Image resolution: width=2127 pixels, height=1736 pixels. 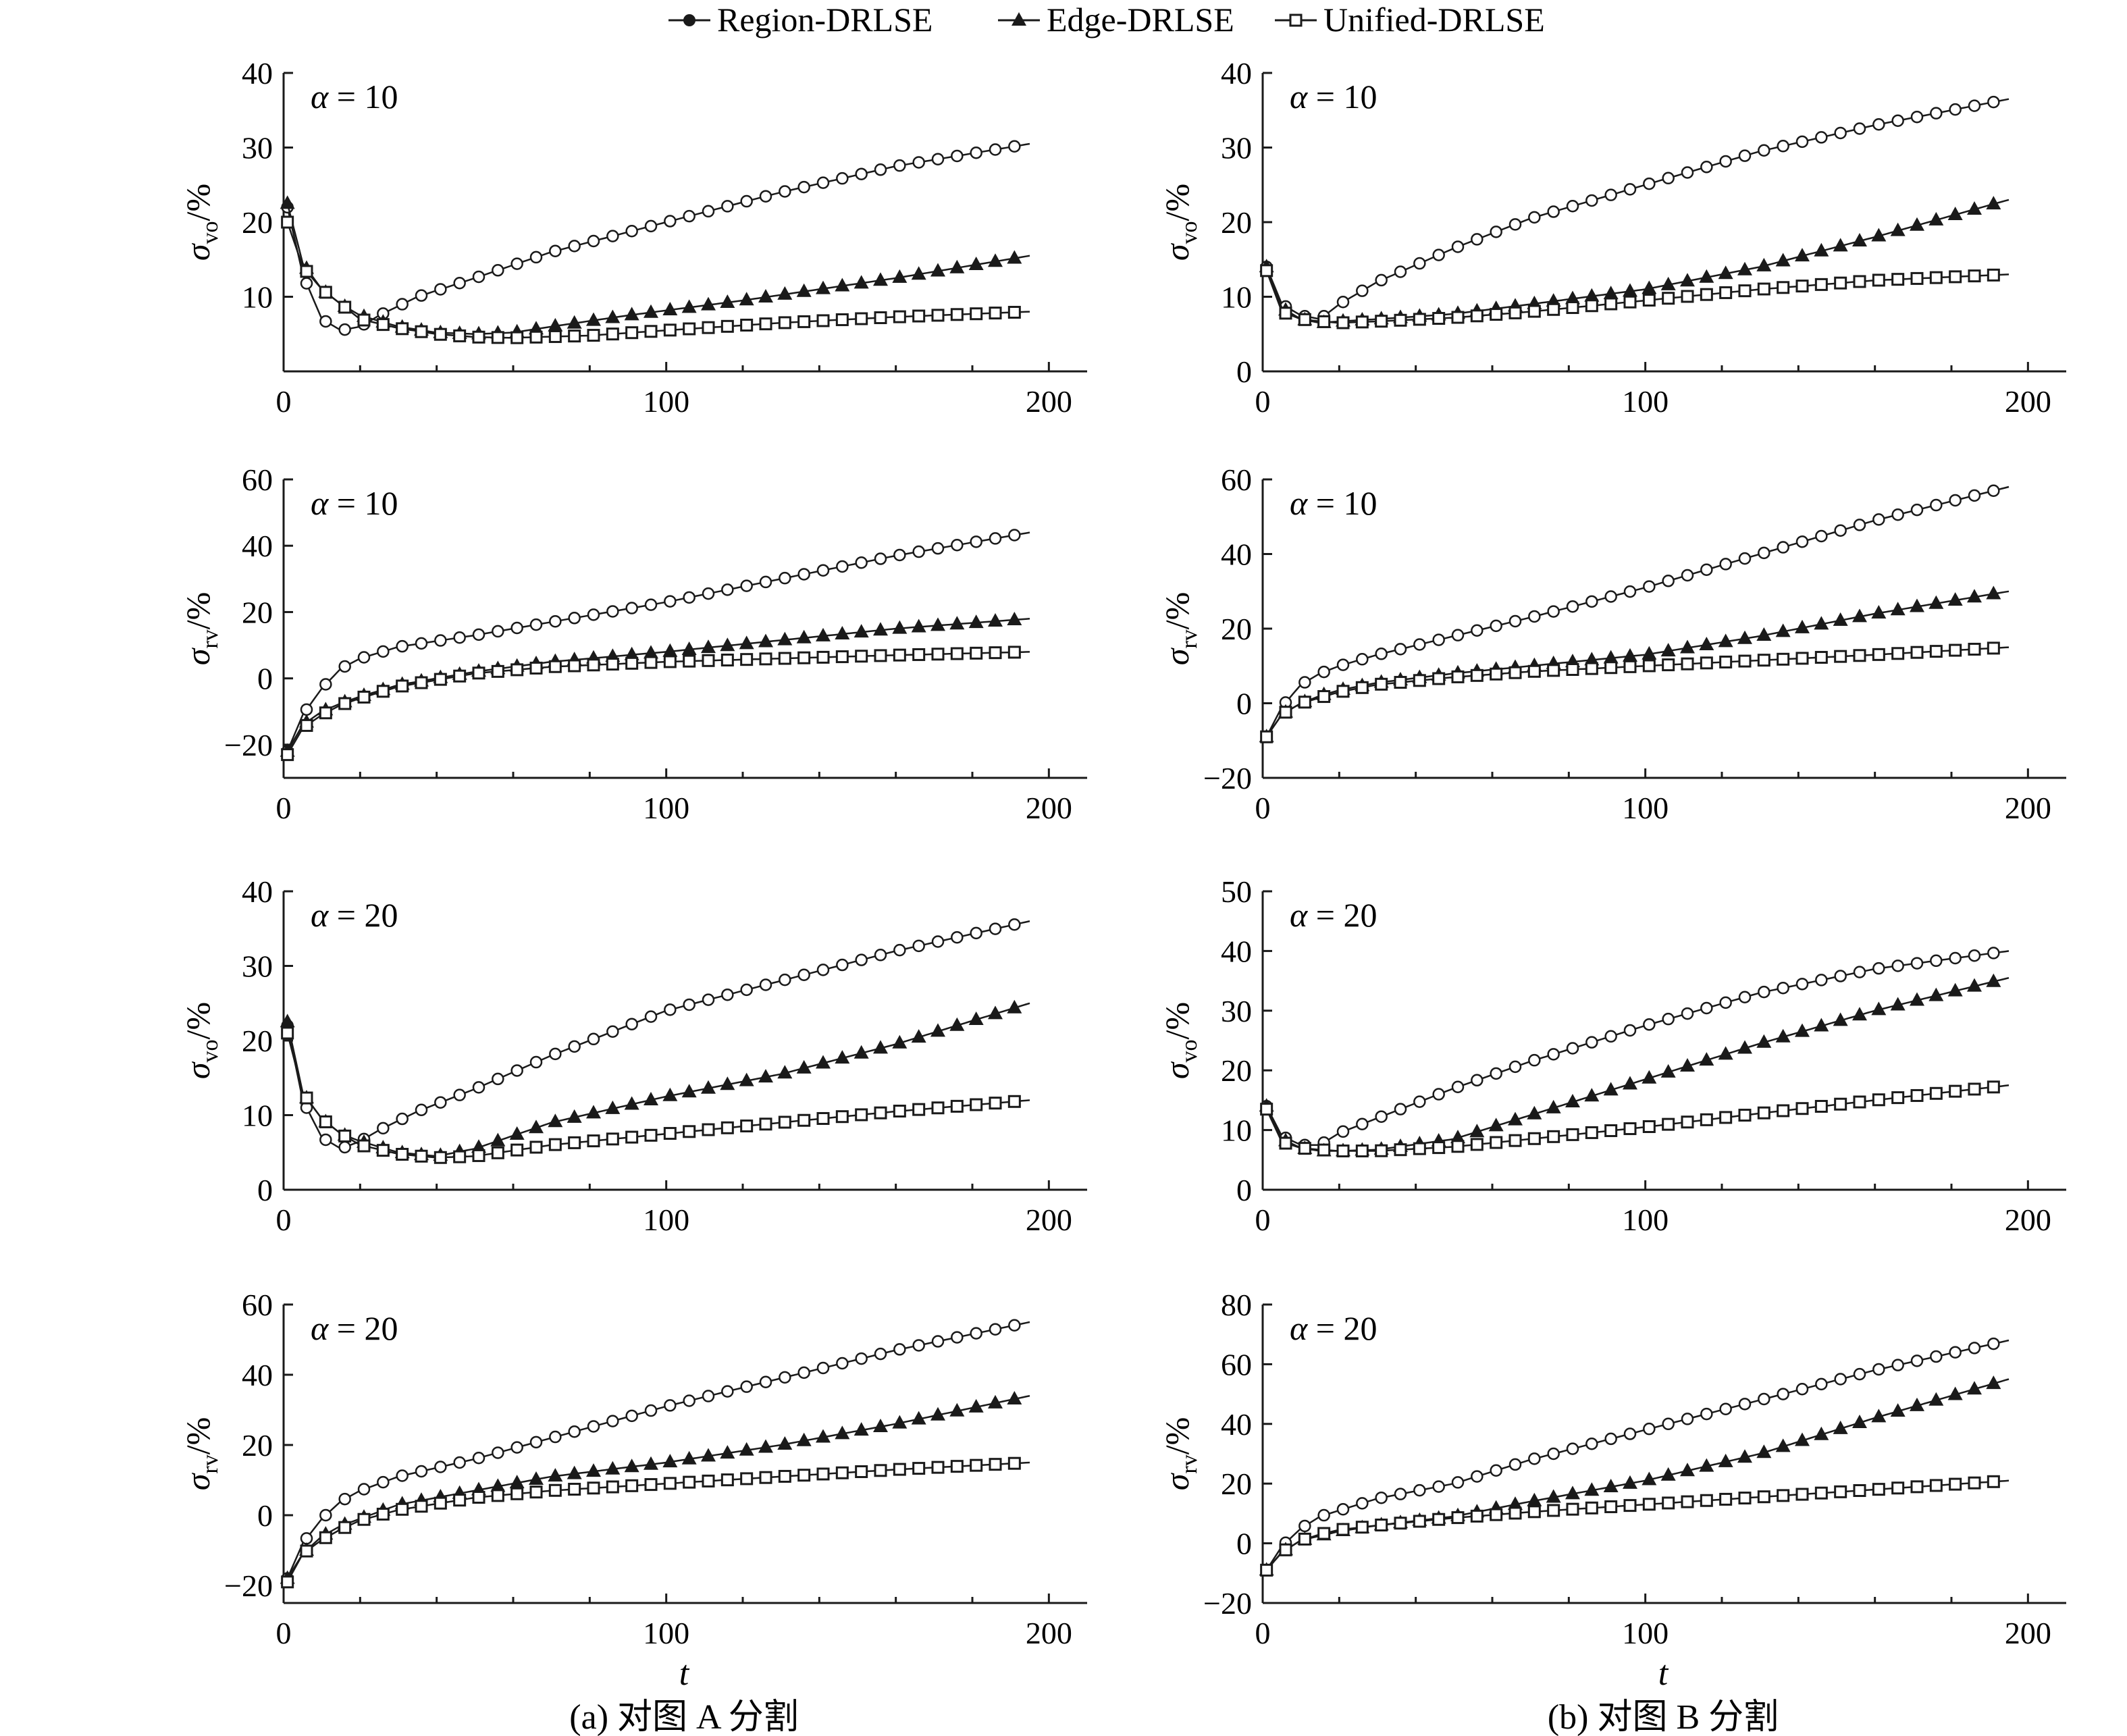 I want to click on alpha-value: = 20, so click(x=1342, y=915).